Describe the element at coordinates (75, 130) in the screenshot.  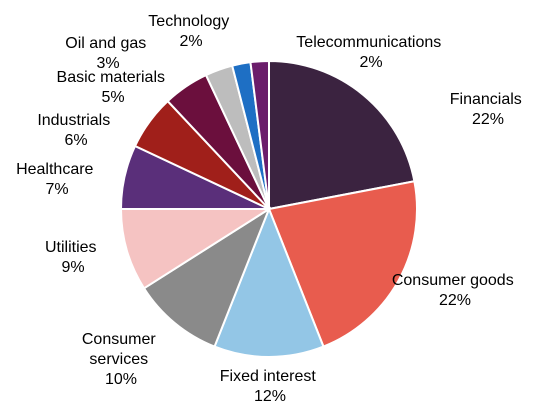
I see `label-industrials: Industrials 6%` at that location.